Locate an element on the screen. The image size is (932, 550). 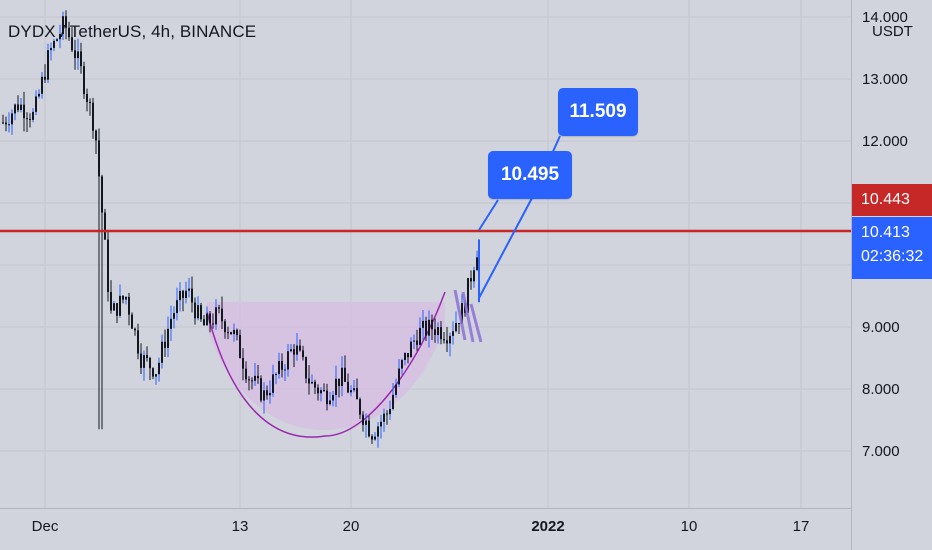
price-tick: 14.000 is located at coordinates (885, 17).